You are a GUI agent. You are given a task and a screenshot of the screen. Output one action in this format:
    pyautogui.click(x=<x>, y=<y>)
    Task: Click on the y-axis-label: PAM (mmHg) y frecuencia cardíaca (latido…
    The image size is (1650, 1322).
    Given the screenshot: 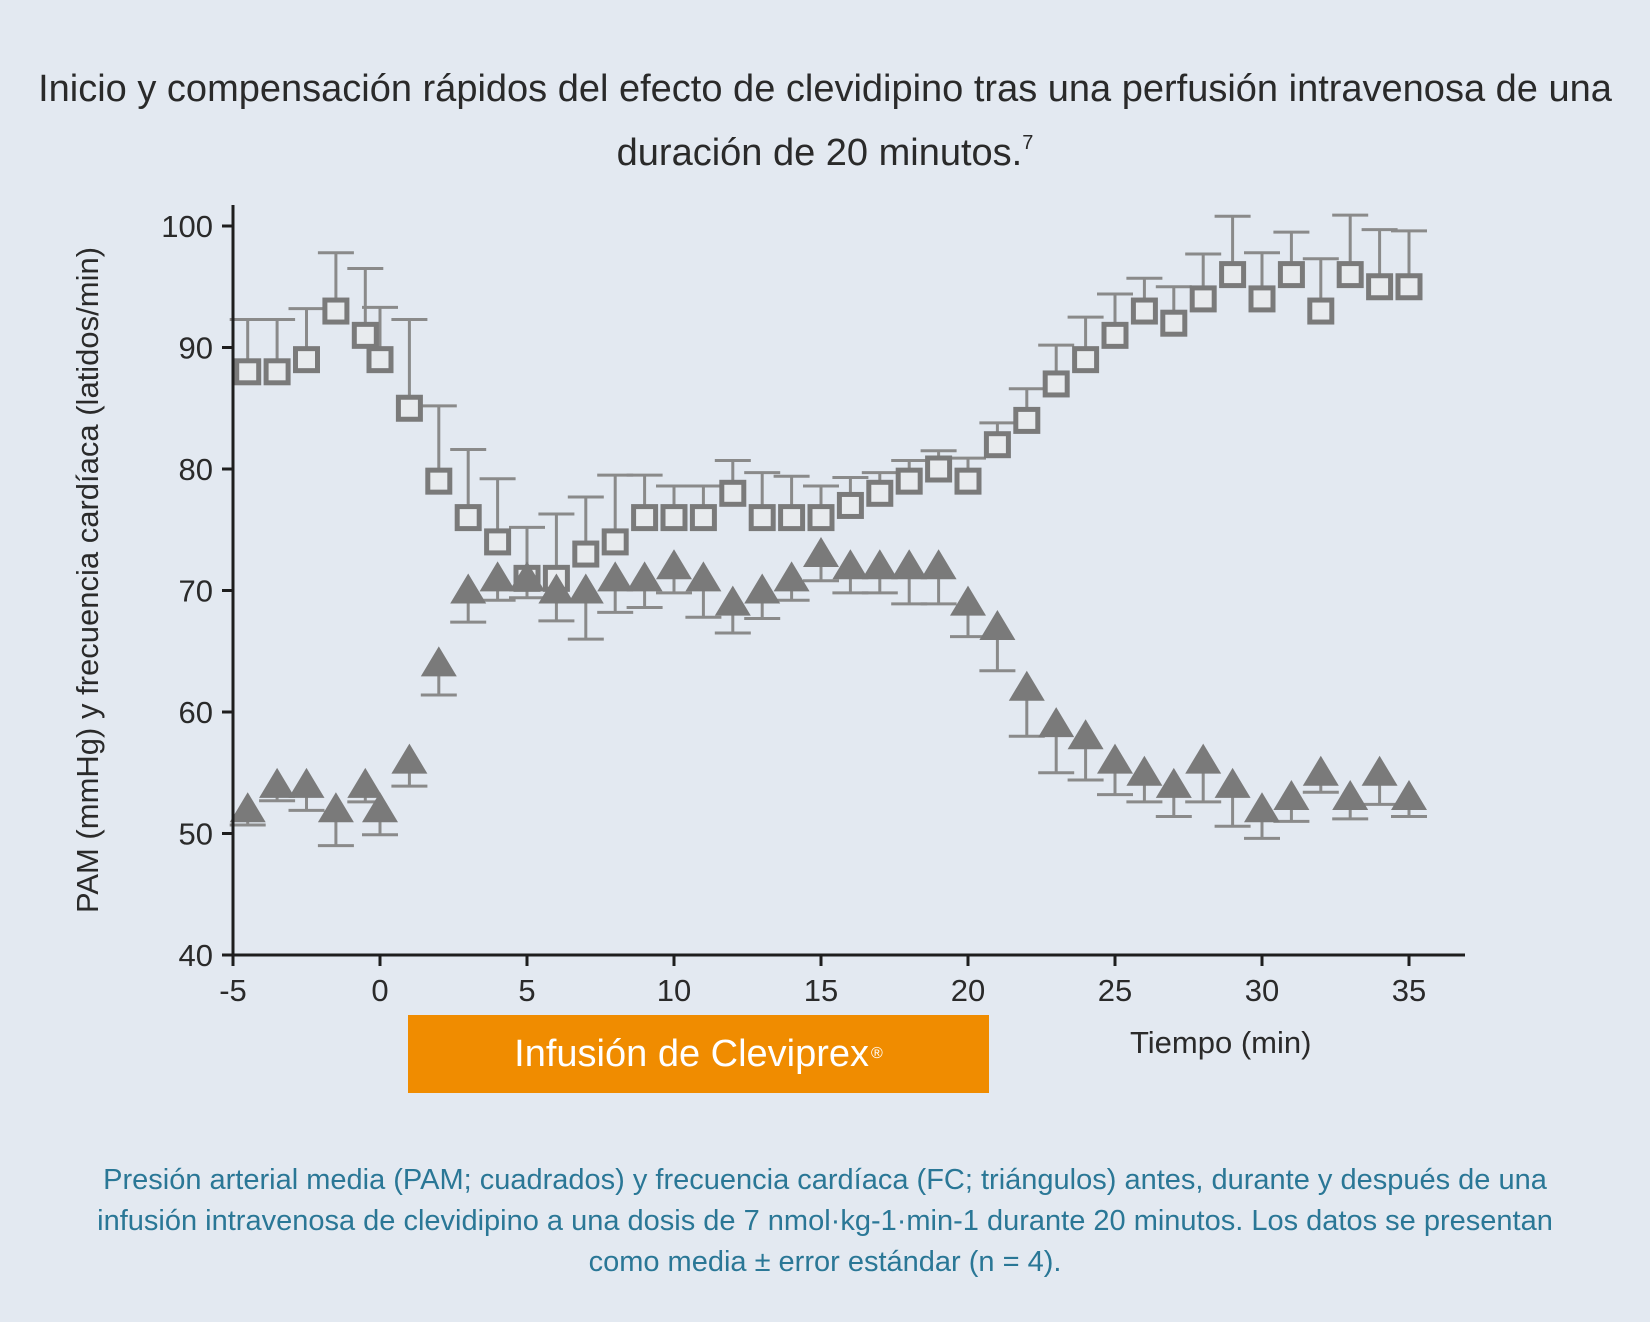 What is the action you would take?
    pyautogui.click(x=87, y=580)
    